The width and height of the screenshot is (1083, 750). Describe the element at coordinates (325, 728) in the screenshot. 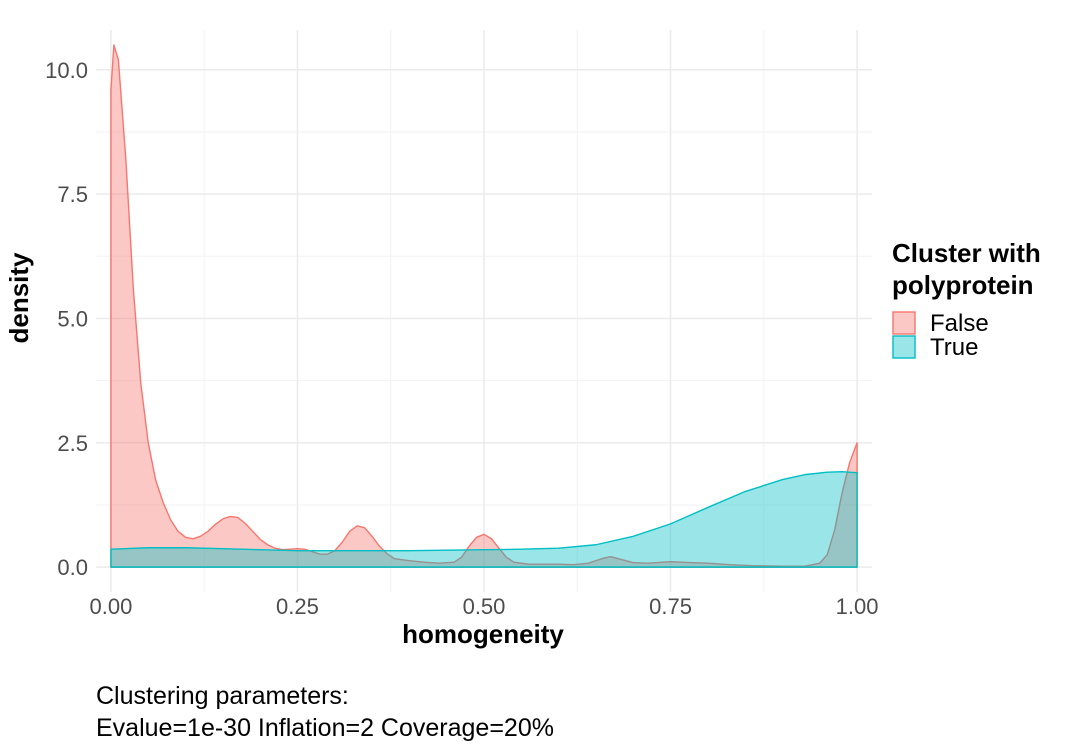

I see `caption-line-2: Evalue=1e-30 Inflation=2 Coverage=20%` at that location.